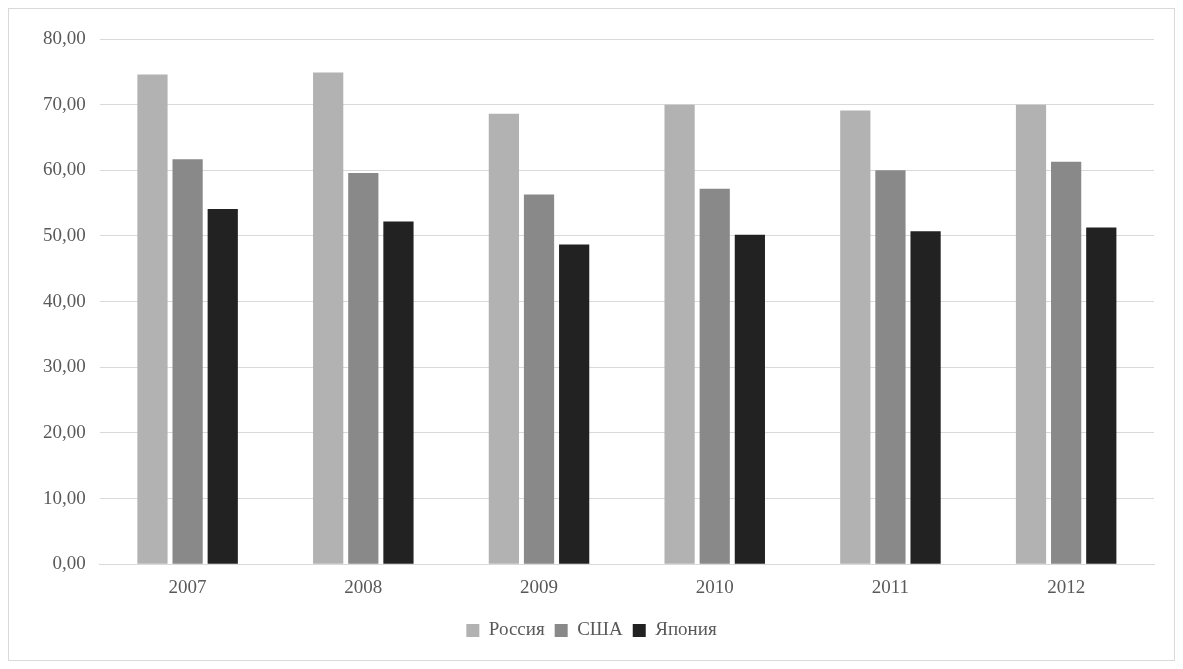 The width and height of the screenshot is (1183, 669). I want to click on legend-label: Россия, so click(516, 629).